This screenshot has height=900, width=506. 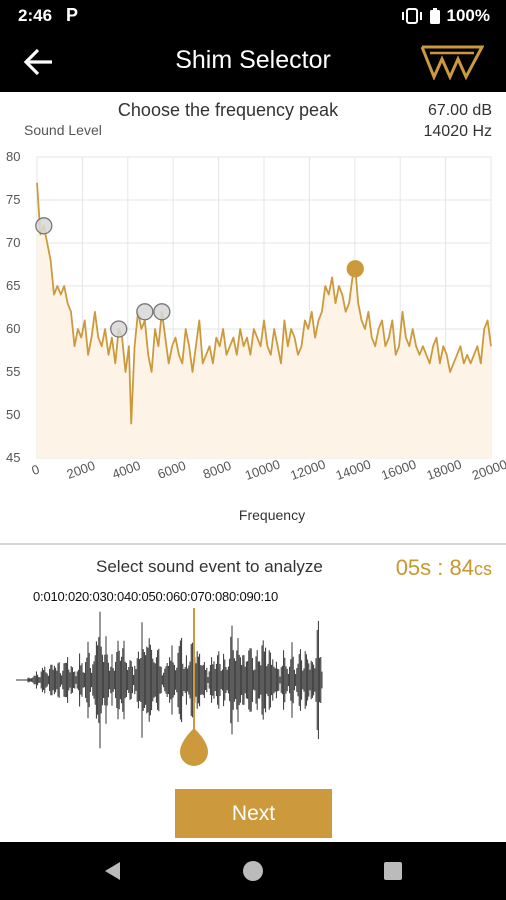 What do you see at coordinates (172, 470) in the screenshot?
I see `x-tick-label: 6000` at bounding box center [172, 470].